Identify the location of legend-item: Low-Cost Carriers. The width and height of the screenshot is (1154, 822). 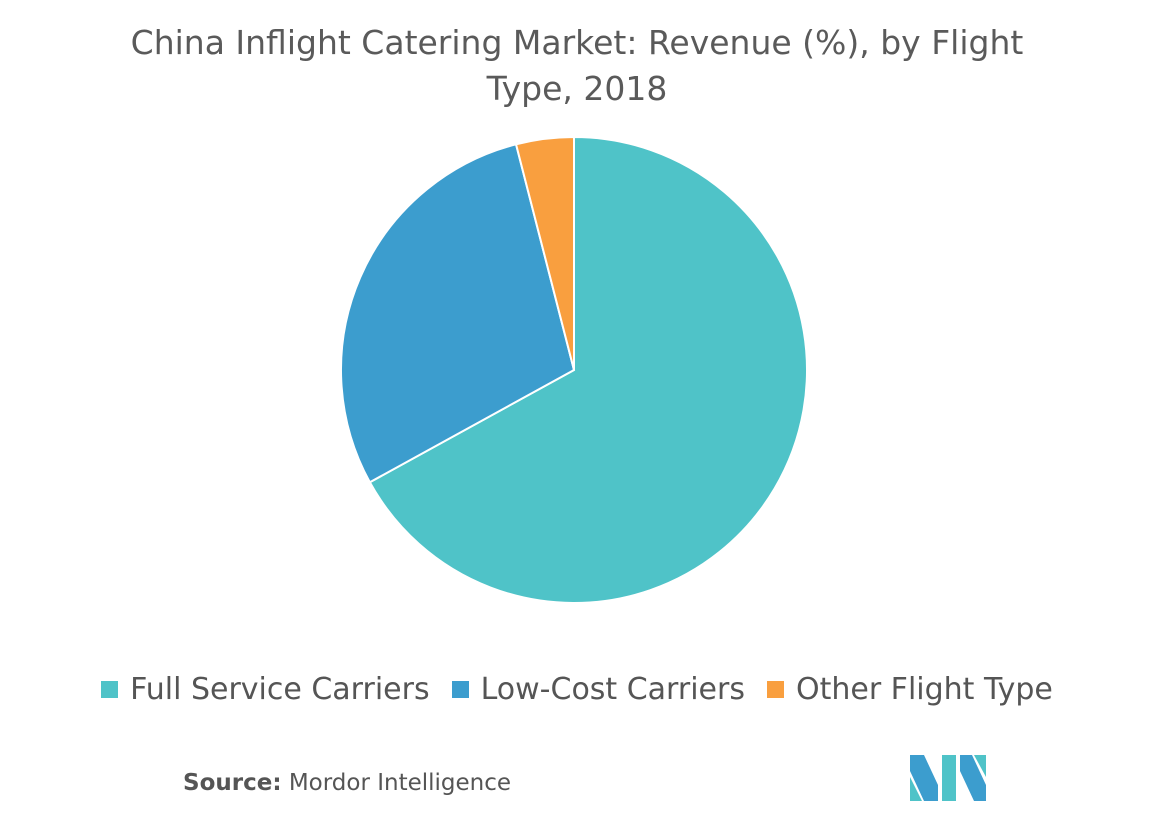
(598, 689).